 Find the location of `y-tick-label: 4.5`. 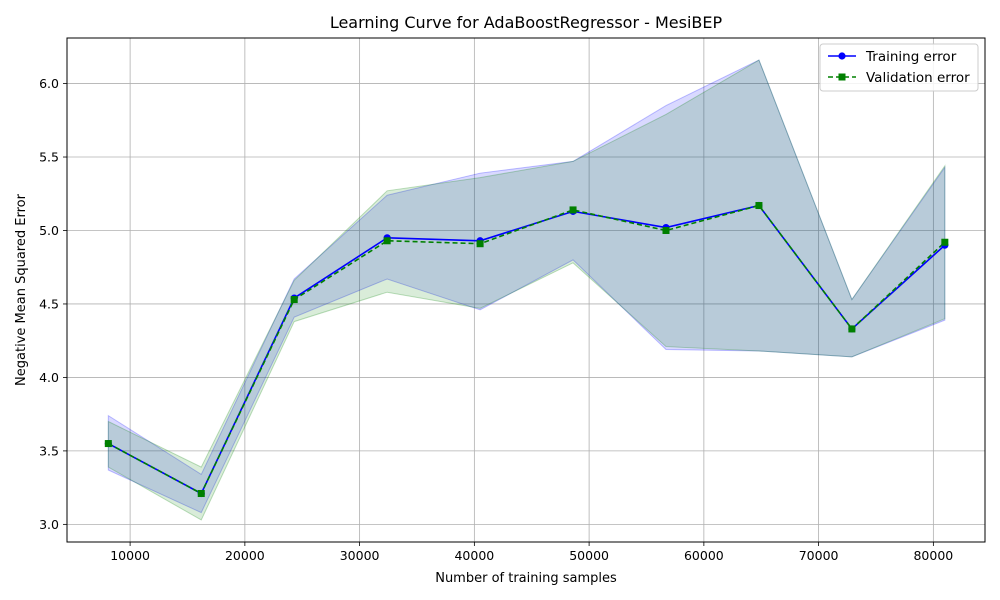

y-tick-label: 4.5 is located at coordinates (49, 303).